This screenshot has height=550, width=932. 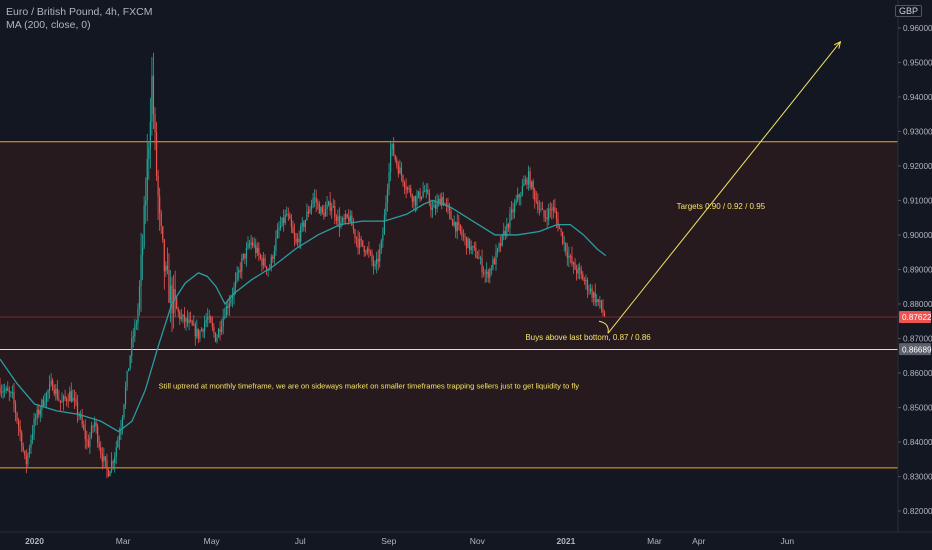 I want to click on price-badge-label: 0.87622, so click(x=917, y=317).